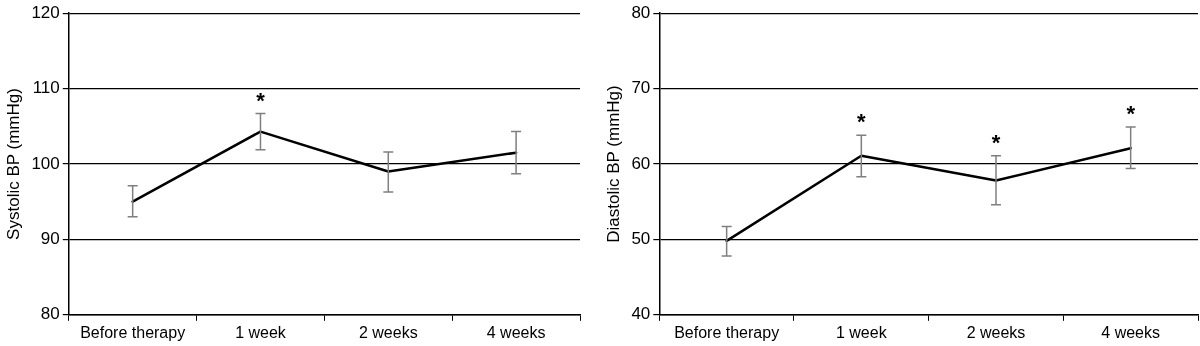 This screenshot has height=346, width=1200. I want to click on y-axis-title: Systolic BP (mmHg), so click(13, 164).